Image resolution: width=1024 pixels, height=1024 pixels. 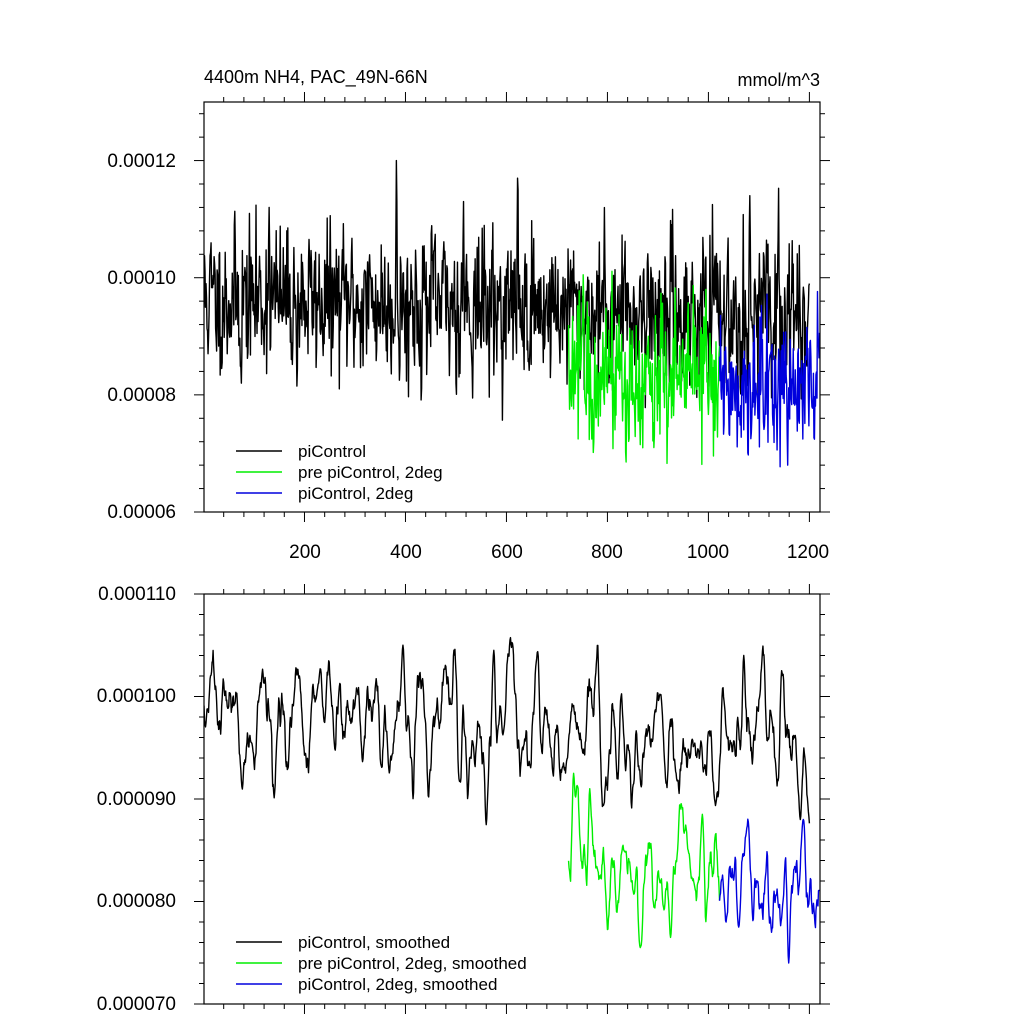 What do you see at coordinates (136, 901) in the screenshot?
I see `bottom-y-tick-label: 0.000080` at bounding box center [136, 901].